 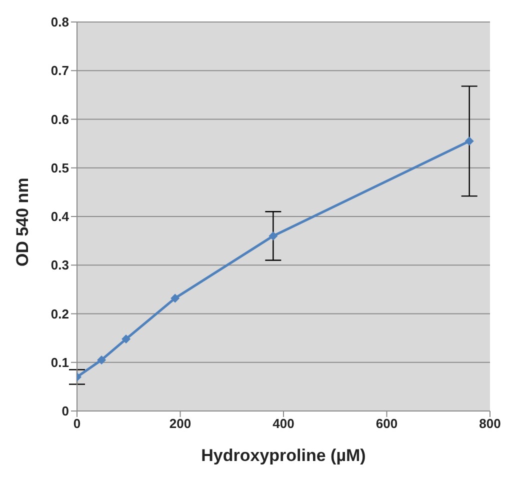 What do you see at coordinates (77, 424) in the screenshot?
I see `x-tick-label: 0` at bounding box center [77, 424].